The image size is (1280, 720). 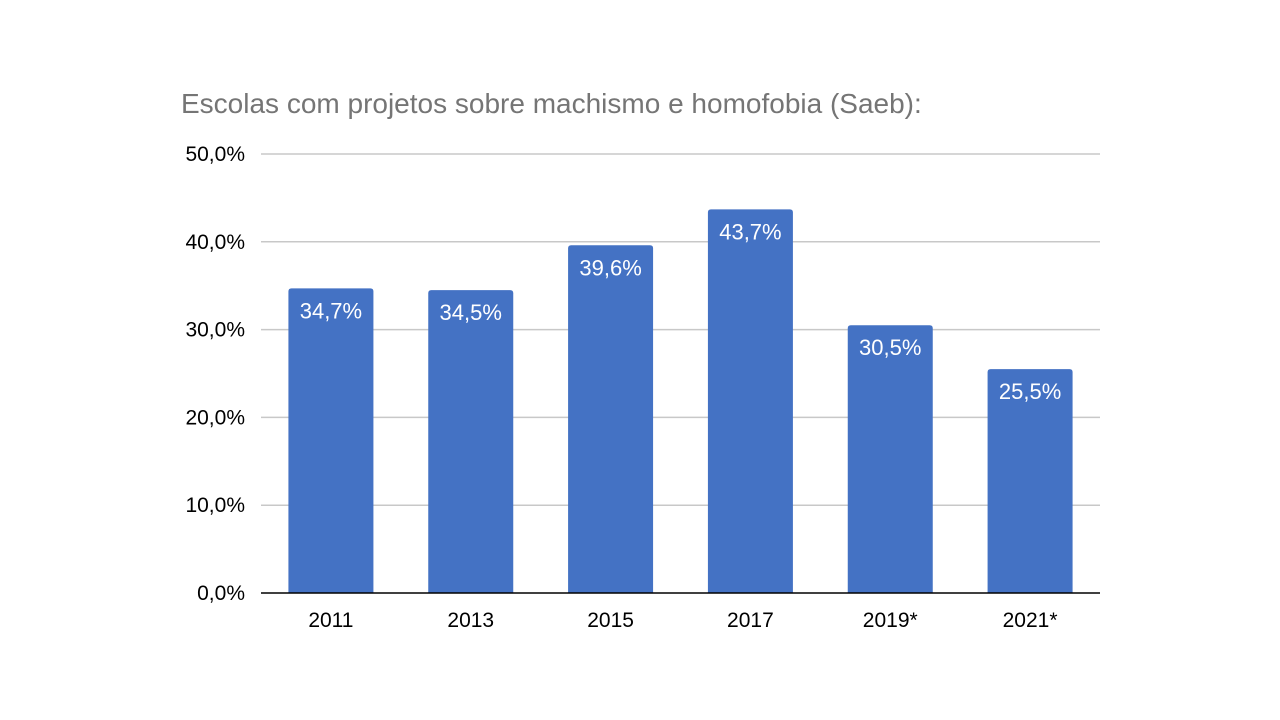 What do you see at coordinates (610, 620) in the screenshot?
I see `x-tick-label: 2015` at bounding box center [610, 620].